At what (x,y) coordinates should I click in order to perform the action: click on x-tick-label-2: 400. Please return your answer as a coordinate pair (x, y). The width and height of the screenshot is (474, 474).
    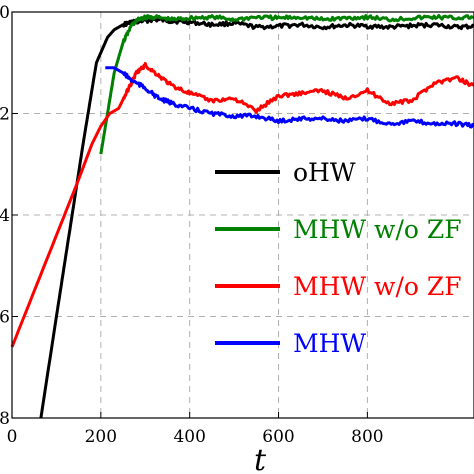
    Looking at the image, I should click on (189, 437).